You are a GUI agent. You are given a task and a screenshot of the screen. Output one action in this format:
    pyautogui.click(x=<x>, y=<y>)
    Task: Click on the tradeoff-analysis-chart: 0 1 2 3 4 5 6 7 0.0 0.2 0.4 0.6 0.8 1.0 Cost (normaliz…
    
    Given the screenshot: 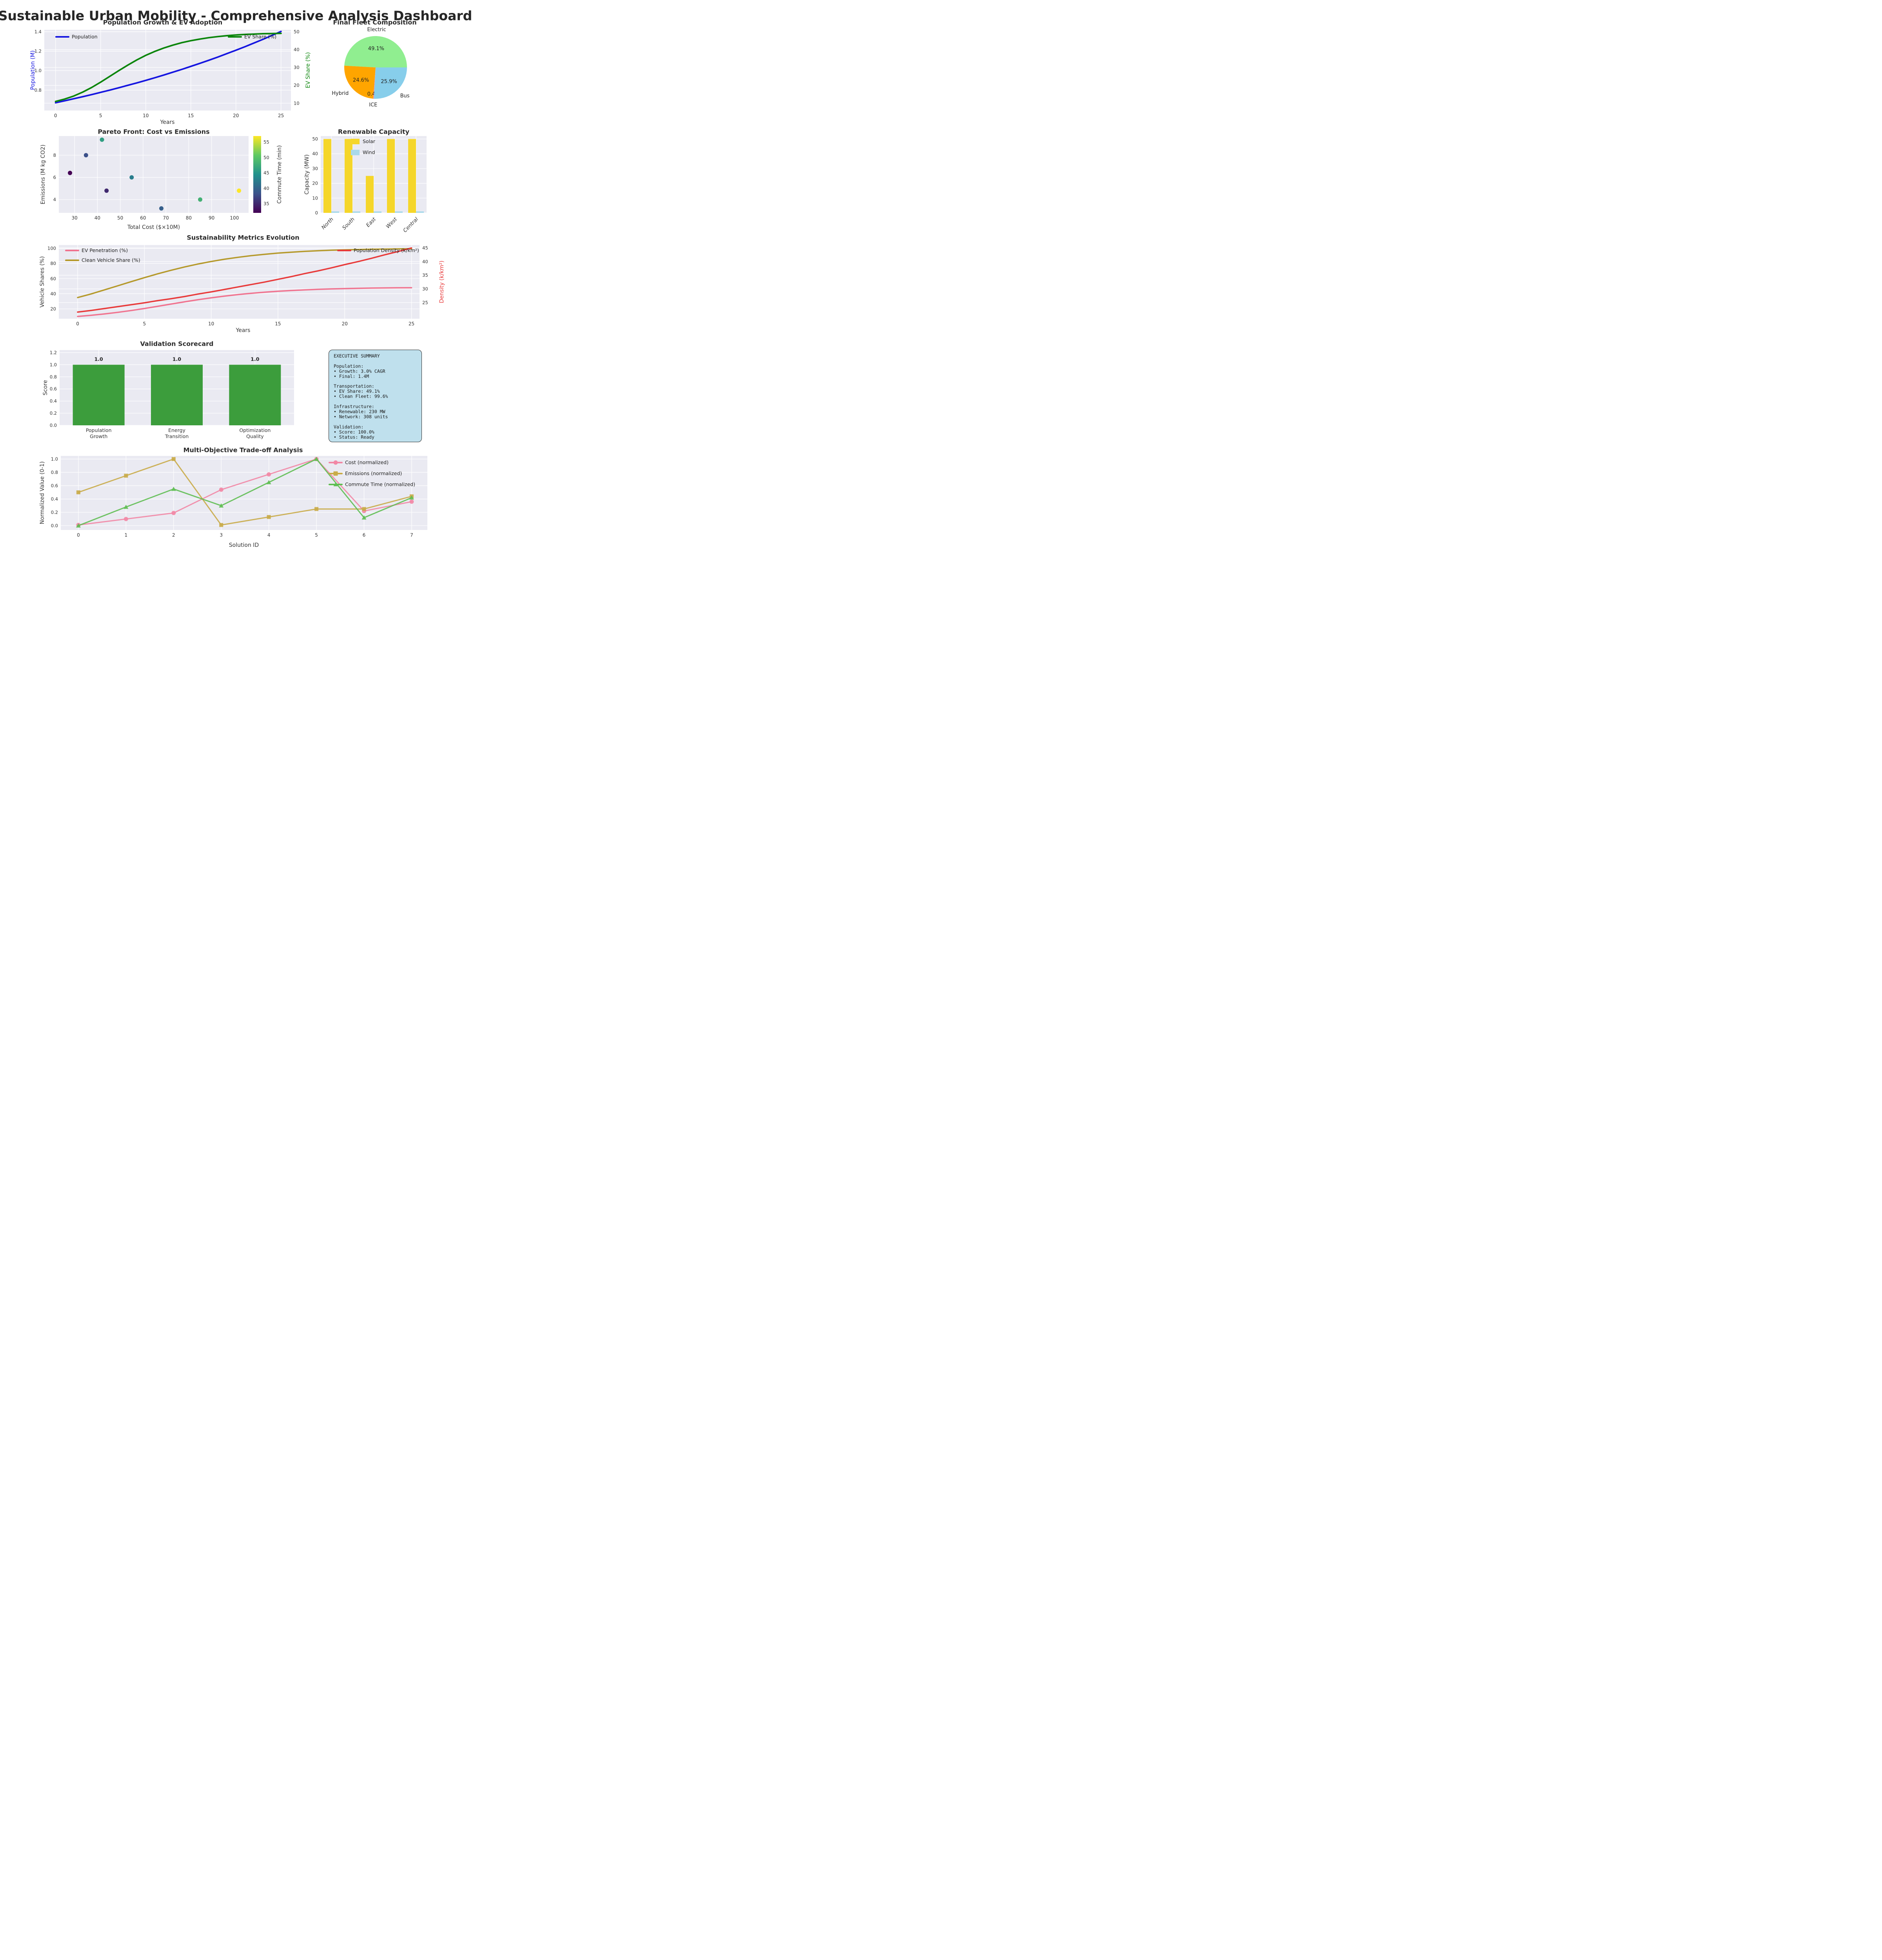 What is the action you would take?
    pyautogui.click(x=239, y=497)
    